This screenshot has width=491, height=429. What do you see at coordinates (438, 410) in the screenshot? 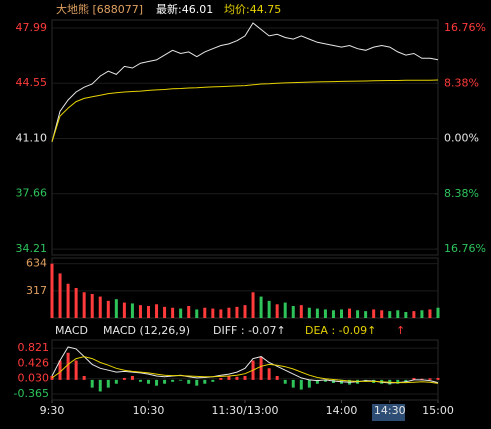
I see `x-tick-label: 15:00` at bounding box center [438, 410].